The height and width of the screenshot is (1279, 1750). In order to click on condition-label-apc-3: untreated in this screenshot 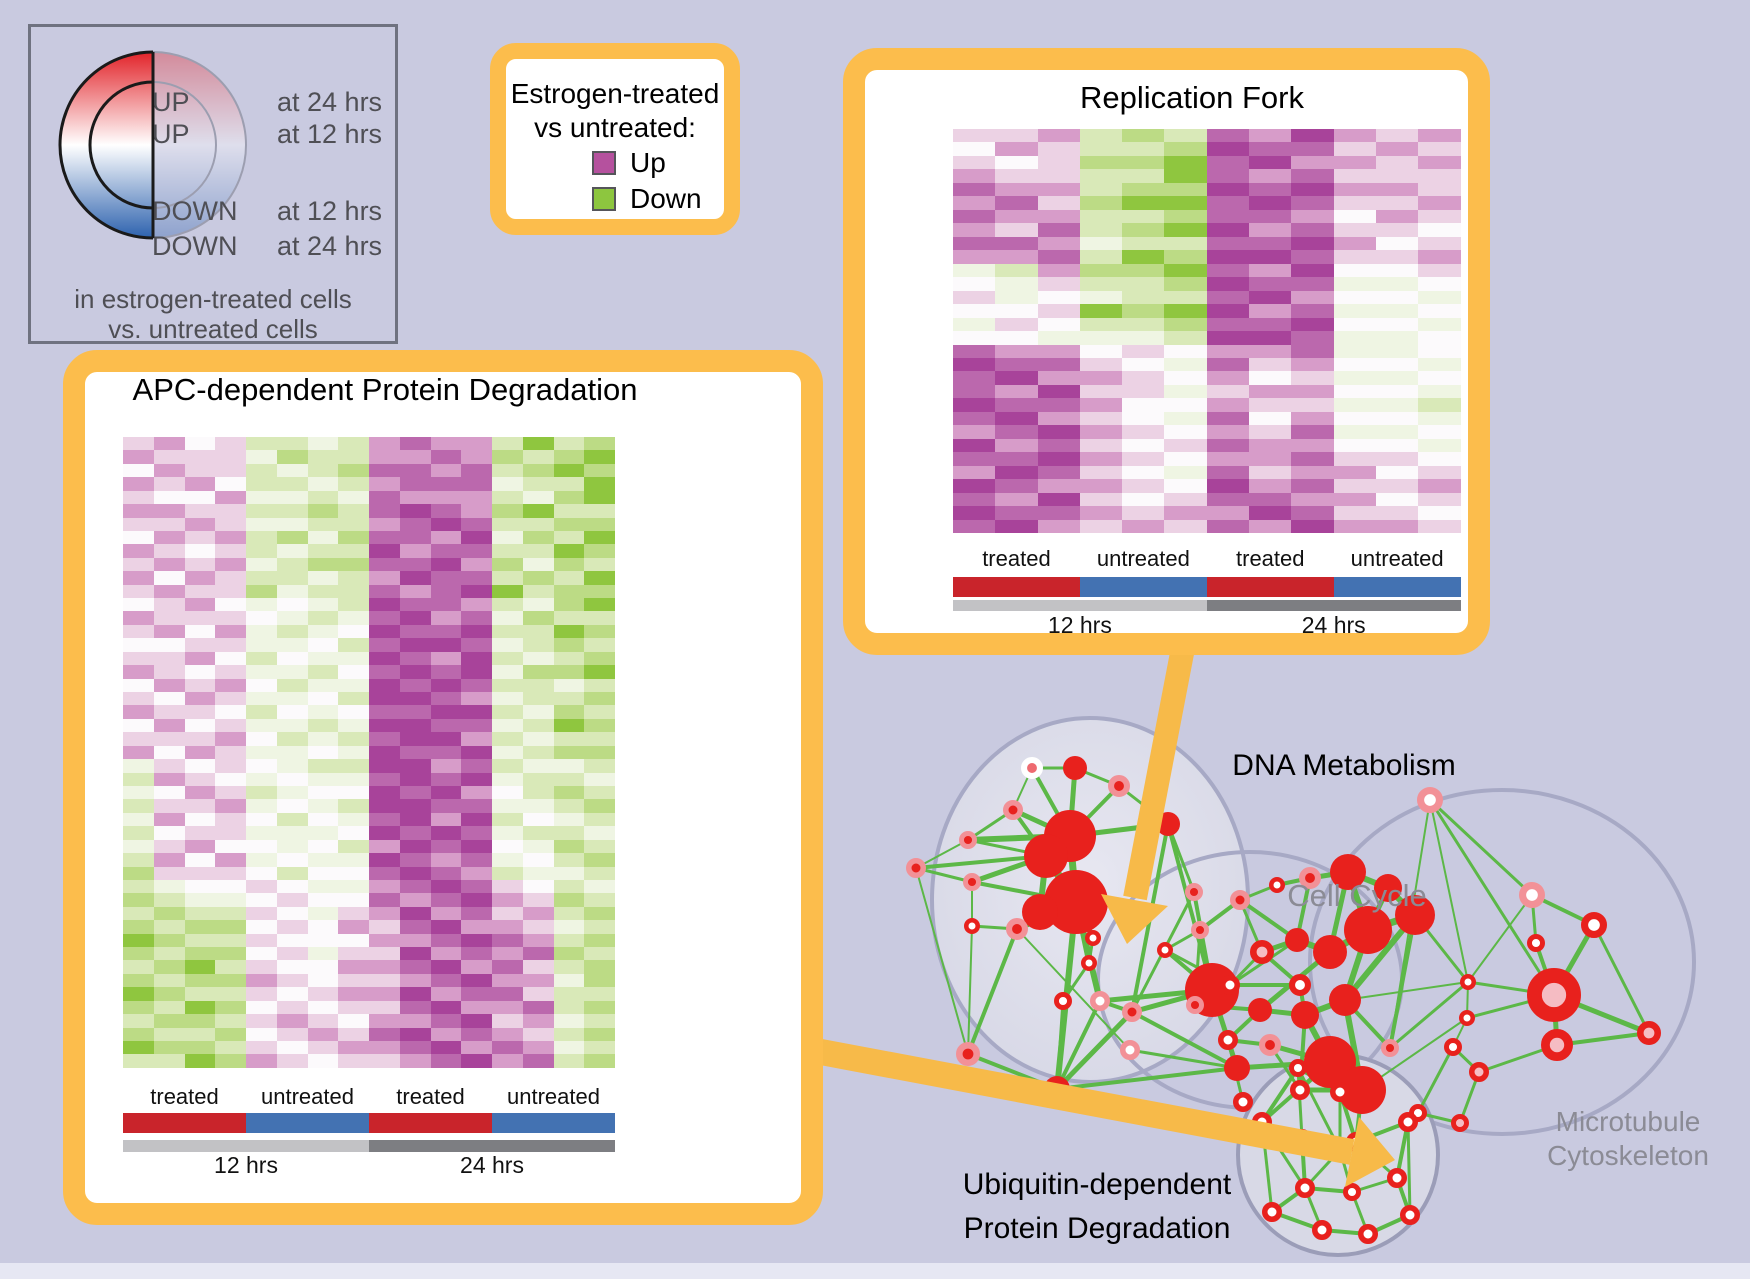, I will do `click(553, 1096)`.